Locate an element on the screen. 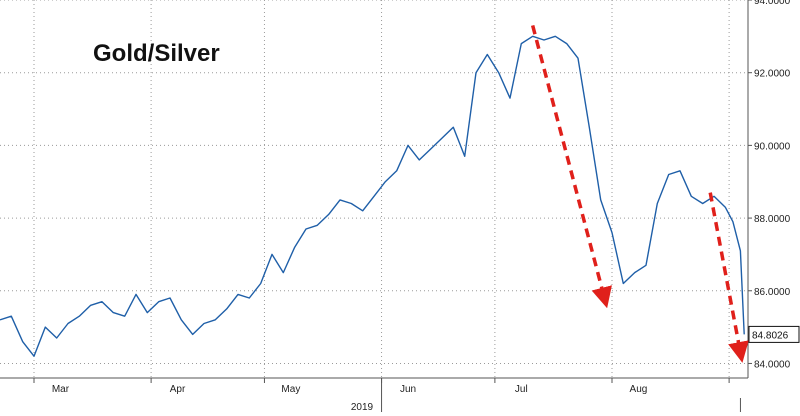 Image resolution: width=800 pixels, height=416 pixels. x-tick-label: Jun is located at coordinates (408, 389).